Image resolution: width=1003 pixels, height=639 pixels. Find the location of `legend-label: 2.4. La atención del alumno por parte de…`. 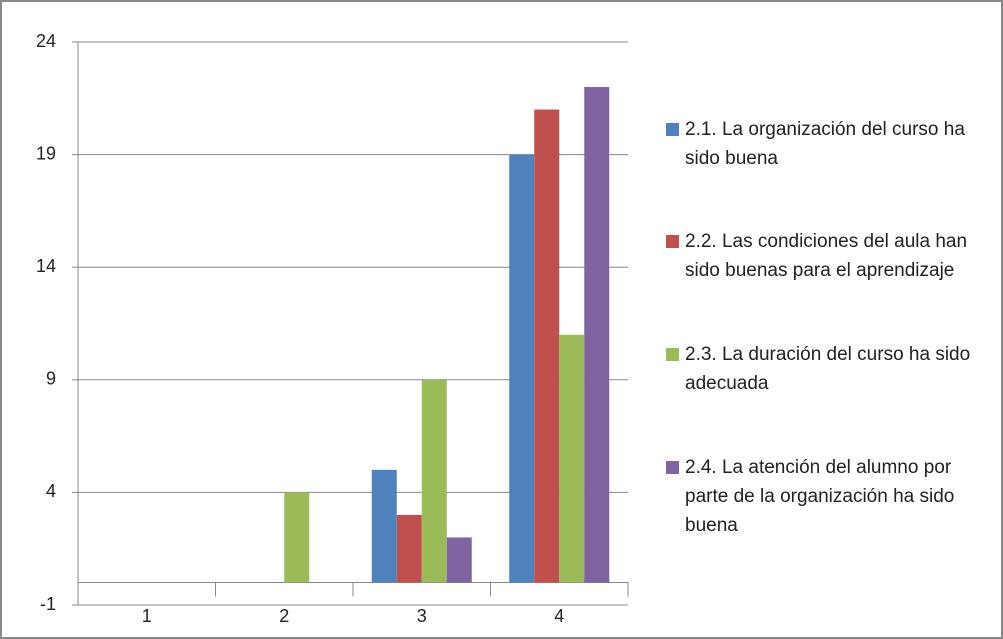

legend-label: 2.4. La atención del alumno por parte de… is located at coordinates (820, 496).